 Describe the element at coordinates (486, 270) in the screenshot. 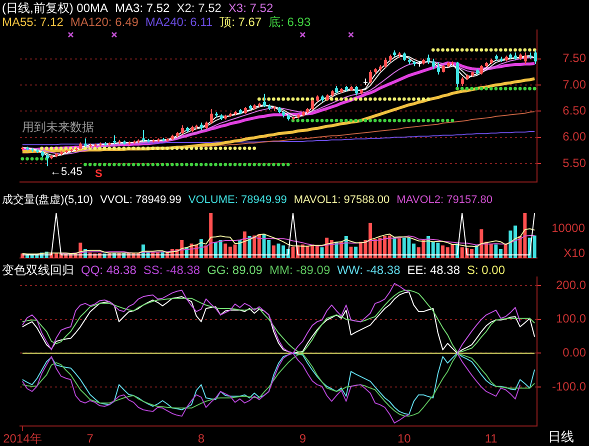

I see `text: S: 0.00` at that location.